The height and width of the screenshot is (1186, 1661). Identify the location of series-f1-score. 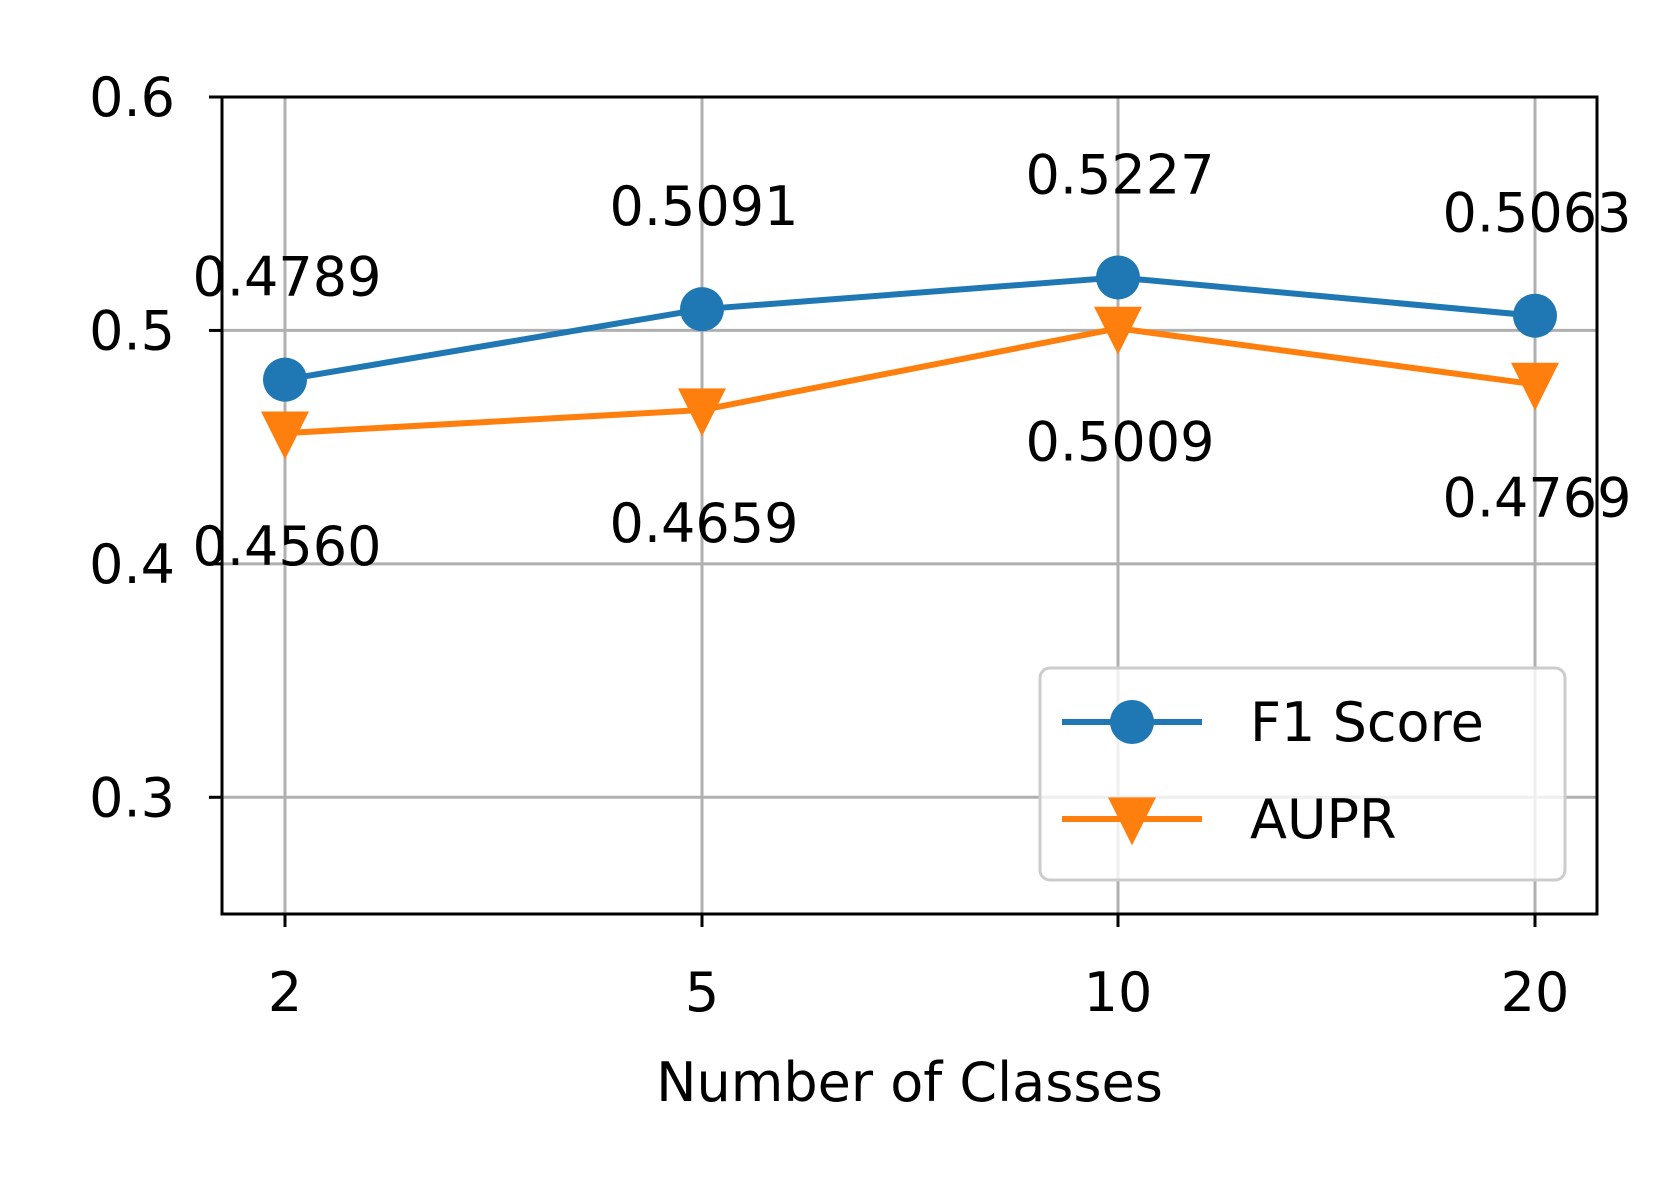
(910, 328).